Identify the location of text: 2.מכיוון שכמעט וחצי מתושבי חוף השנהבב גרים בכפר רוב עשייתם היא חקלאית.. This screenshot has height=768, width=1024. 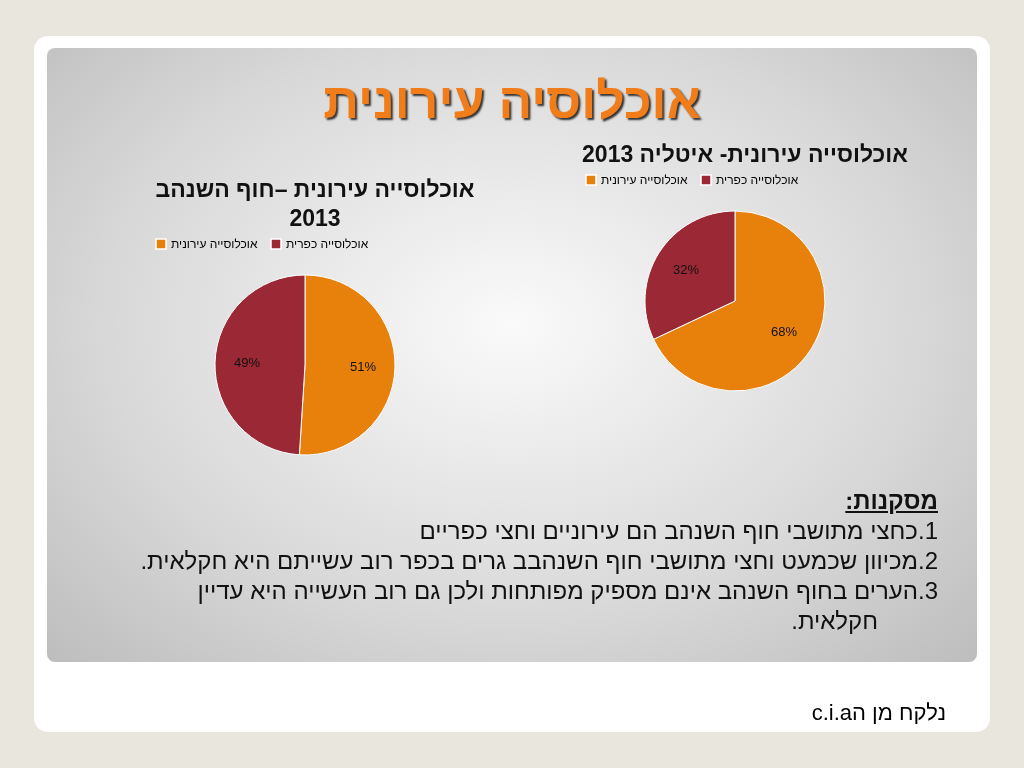
(538, 561).